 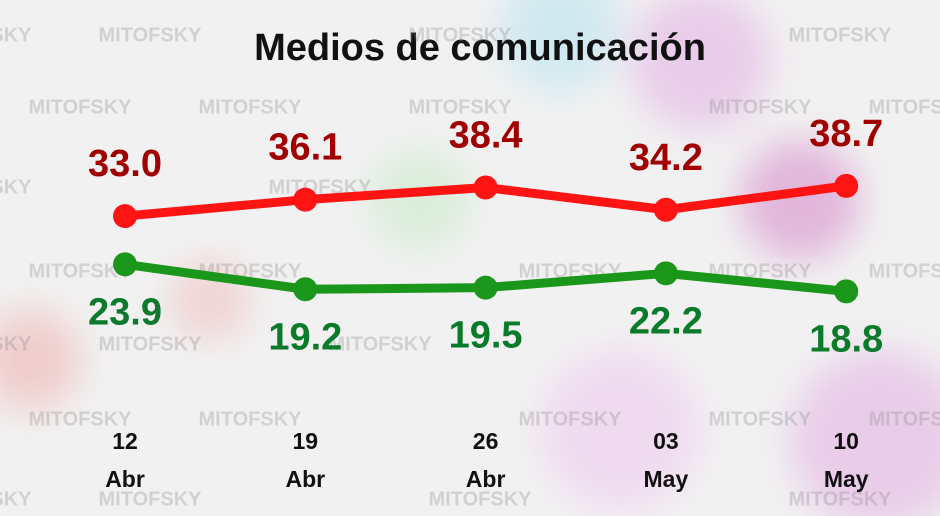 What do you see at coordinates (846, 339) in the screenshot?
I see `data-label: 18.8` at bounding box center [846, 339].